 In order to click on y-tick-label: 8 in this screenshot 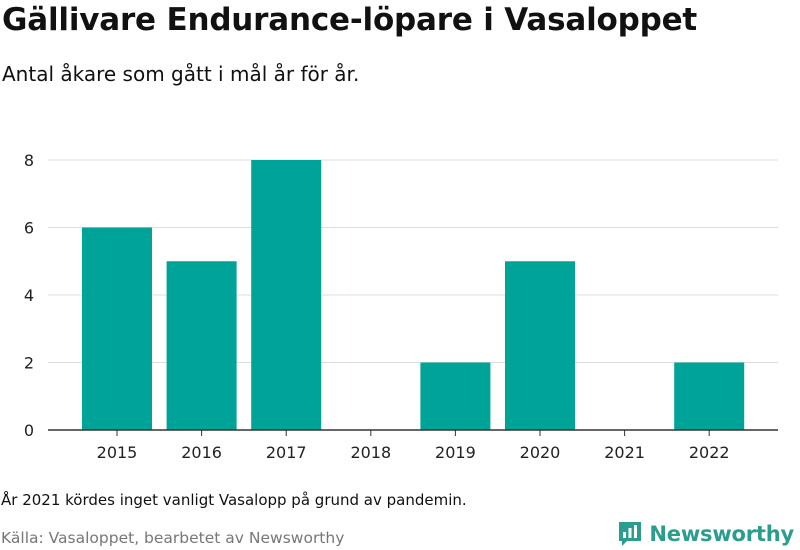, I will do `click(29, 160)`.